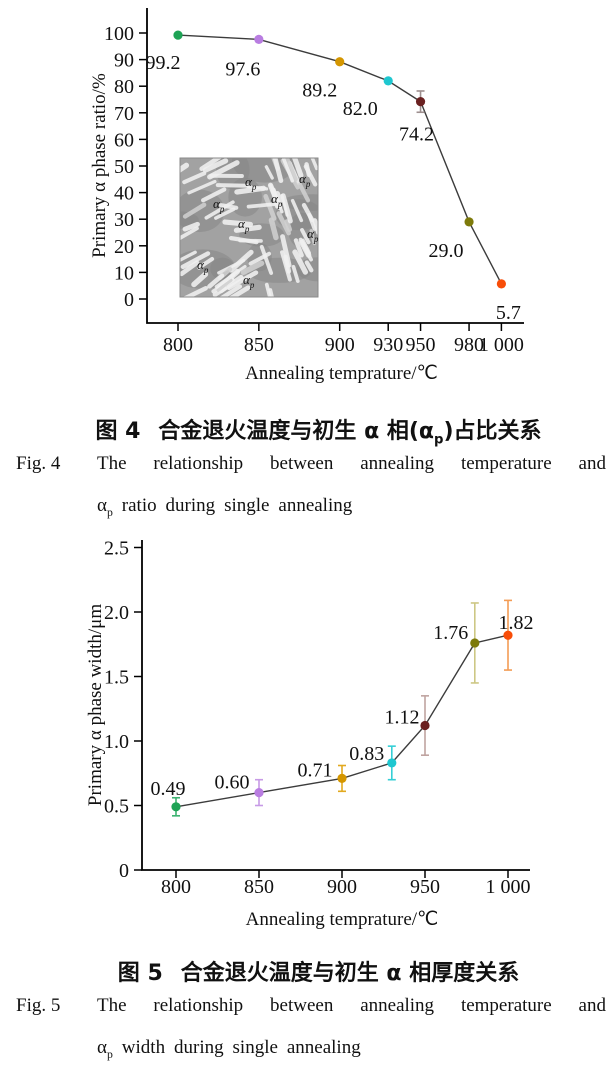 This screenshot has width=611, height=1067. Describe the element at coordinates (516, 623) in the screenshot. I see `value-label: 1.82` at that location.